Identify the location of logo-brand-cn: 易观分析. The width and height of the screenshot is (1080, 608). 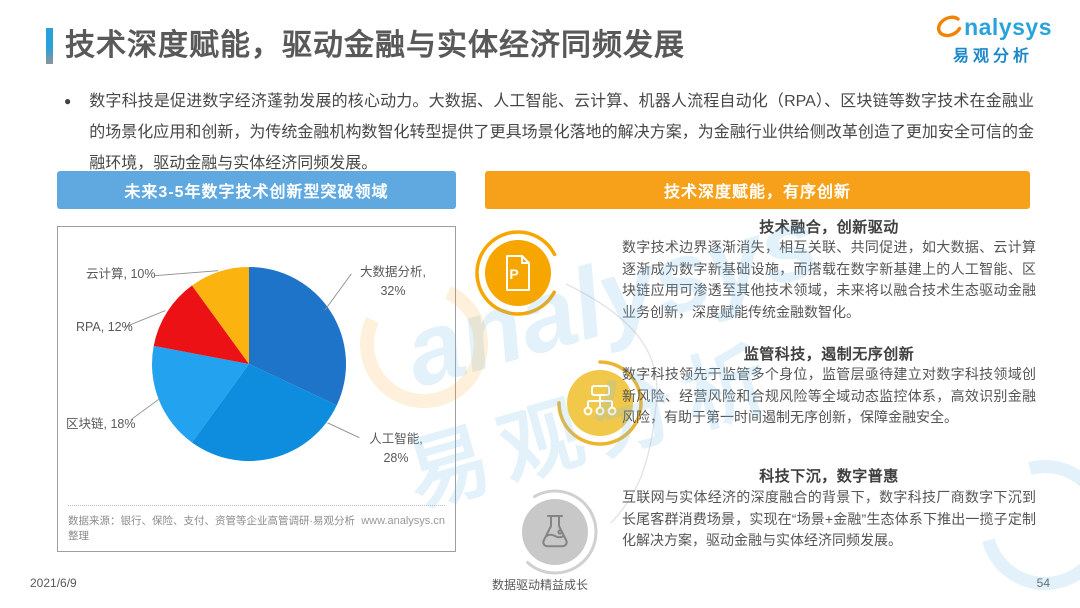
(993, 56).